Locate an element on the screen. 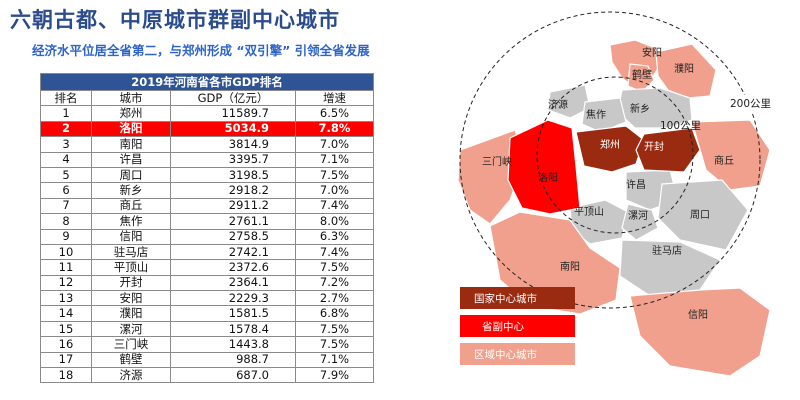 This screenshot has height=400, width=800. map-label-luoyang: 洛阳 is located at coordinates (548, 177).